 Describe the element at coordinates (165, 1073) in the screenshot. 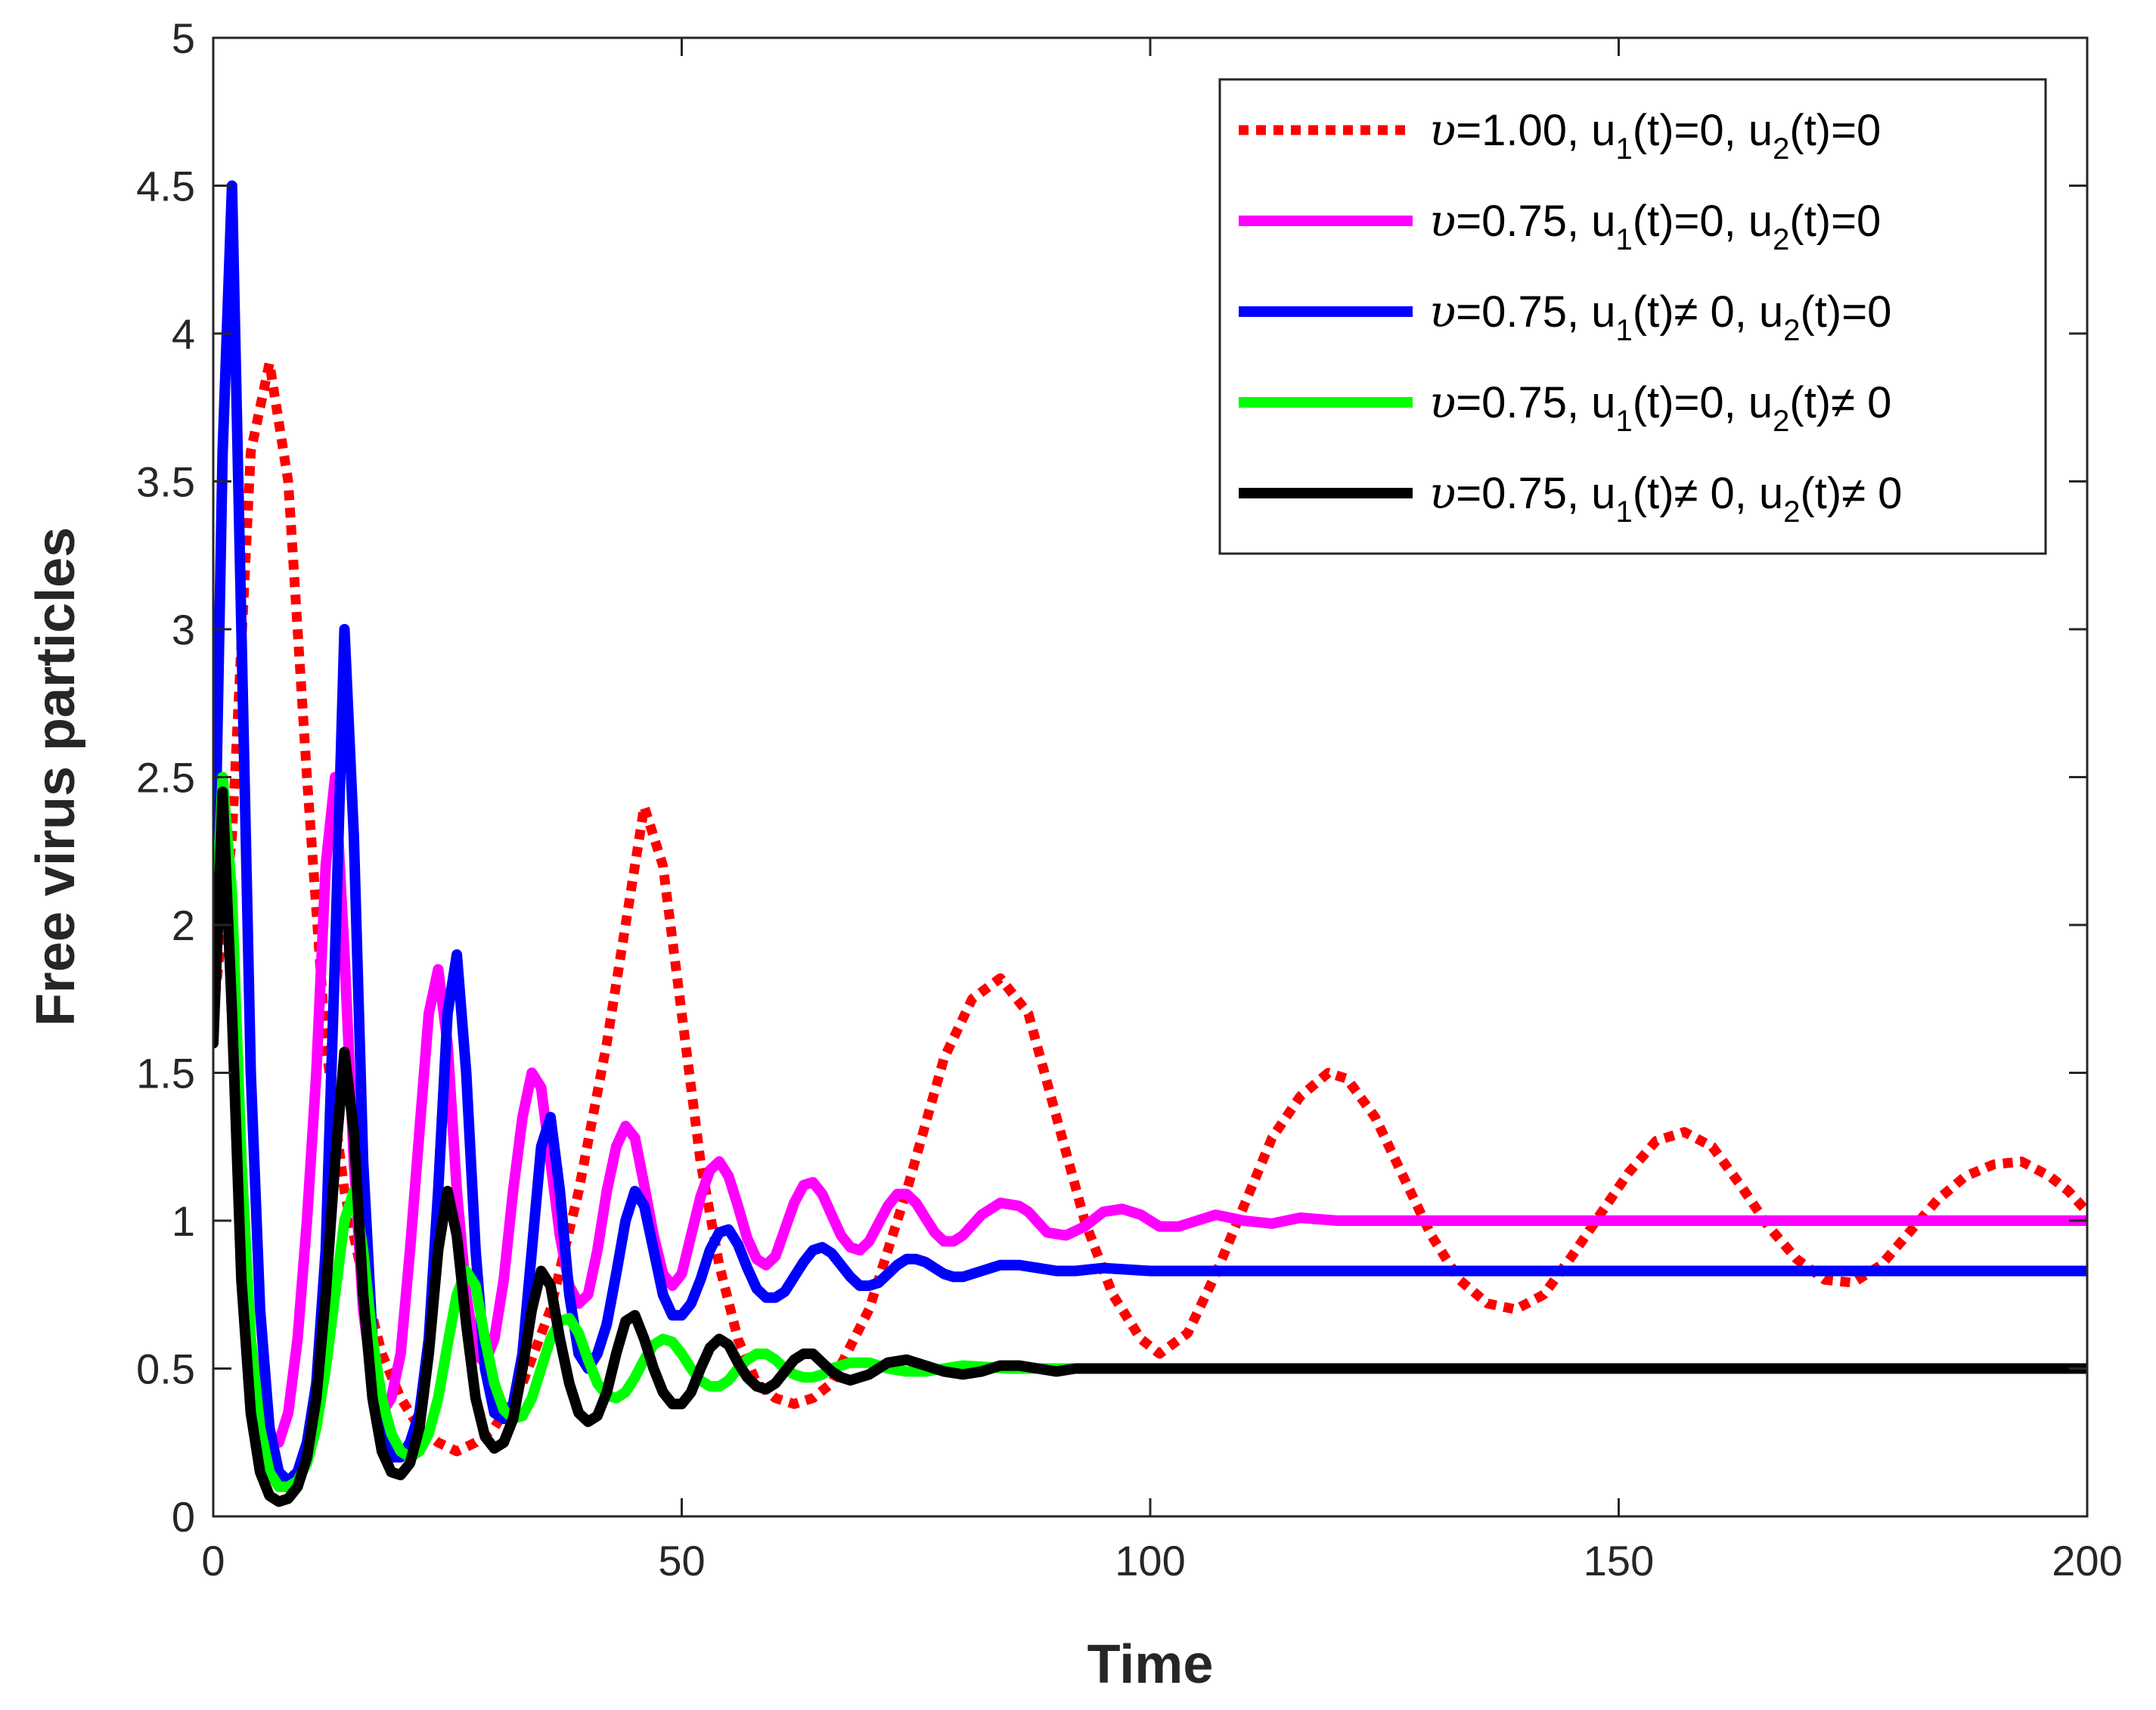

I see `y-tick-label: 1.5` at that location.